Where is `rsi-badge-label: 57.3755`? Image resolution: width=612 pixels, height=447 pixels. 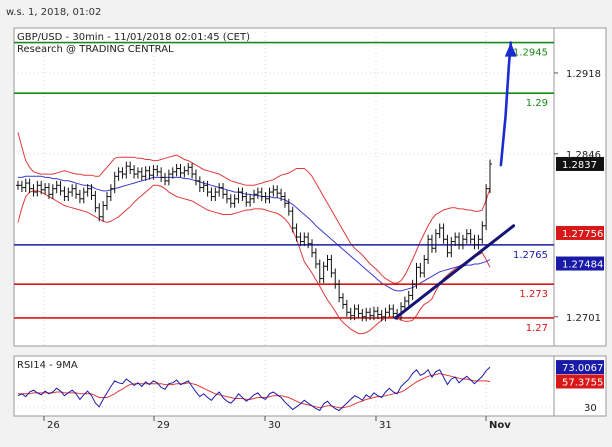
rsi-badge-label: 57.3755 is located at coordinates (582, 382).